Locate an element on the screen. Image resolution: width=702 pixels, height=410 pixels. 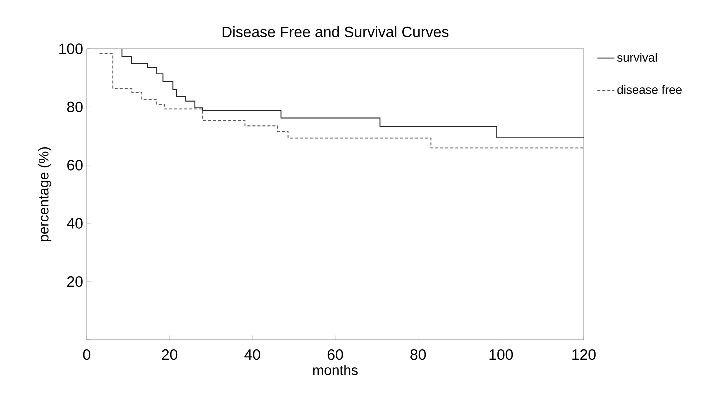
x-tick-label: 40 is located at coordinates (252, 355).